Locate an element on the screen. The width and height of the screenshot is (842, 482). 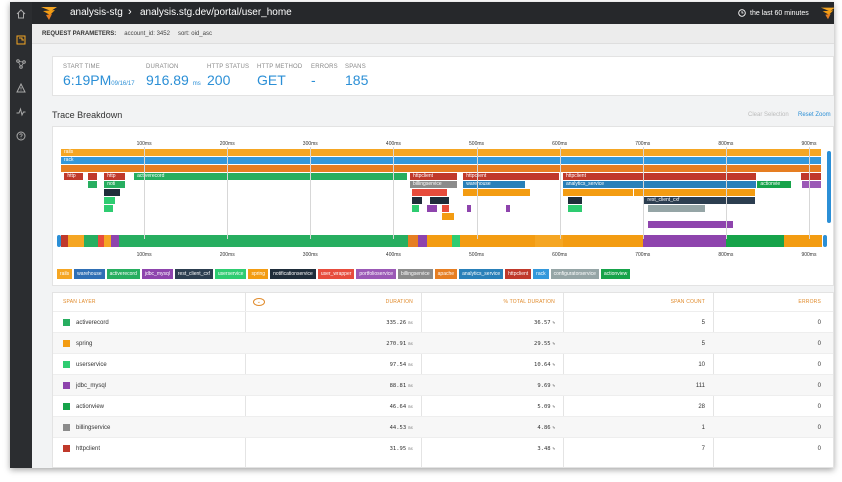
legend-item-jdbc-mysql: jdbc_mysql is located at coordinates (157, 274).